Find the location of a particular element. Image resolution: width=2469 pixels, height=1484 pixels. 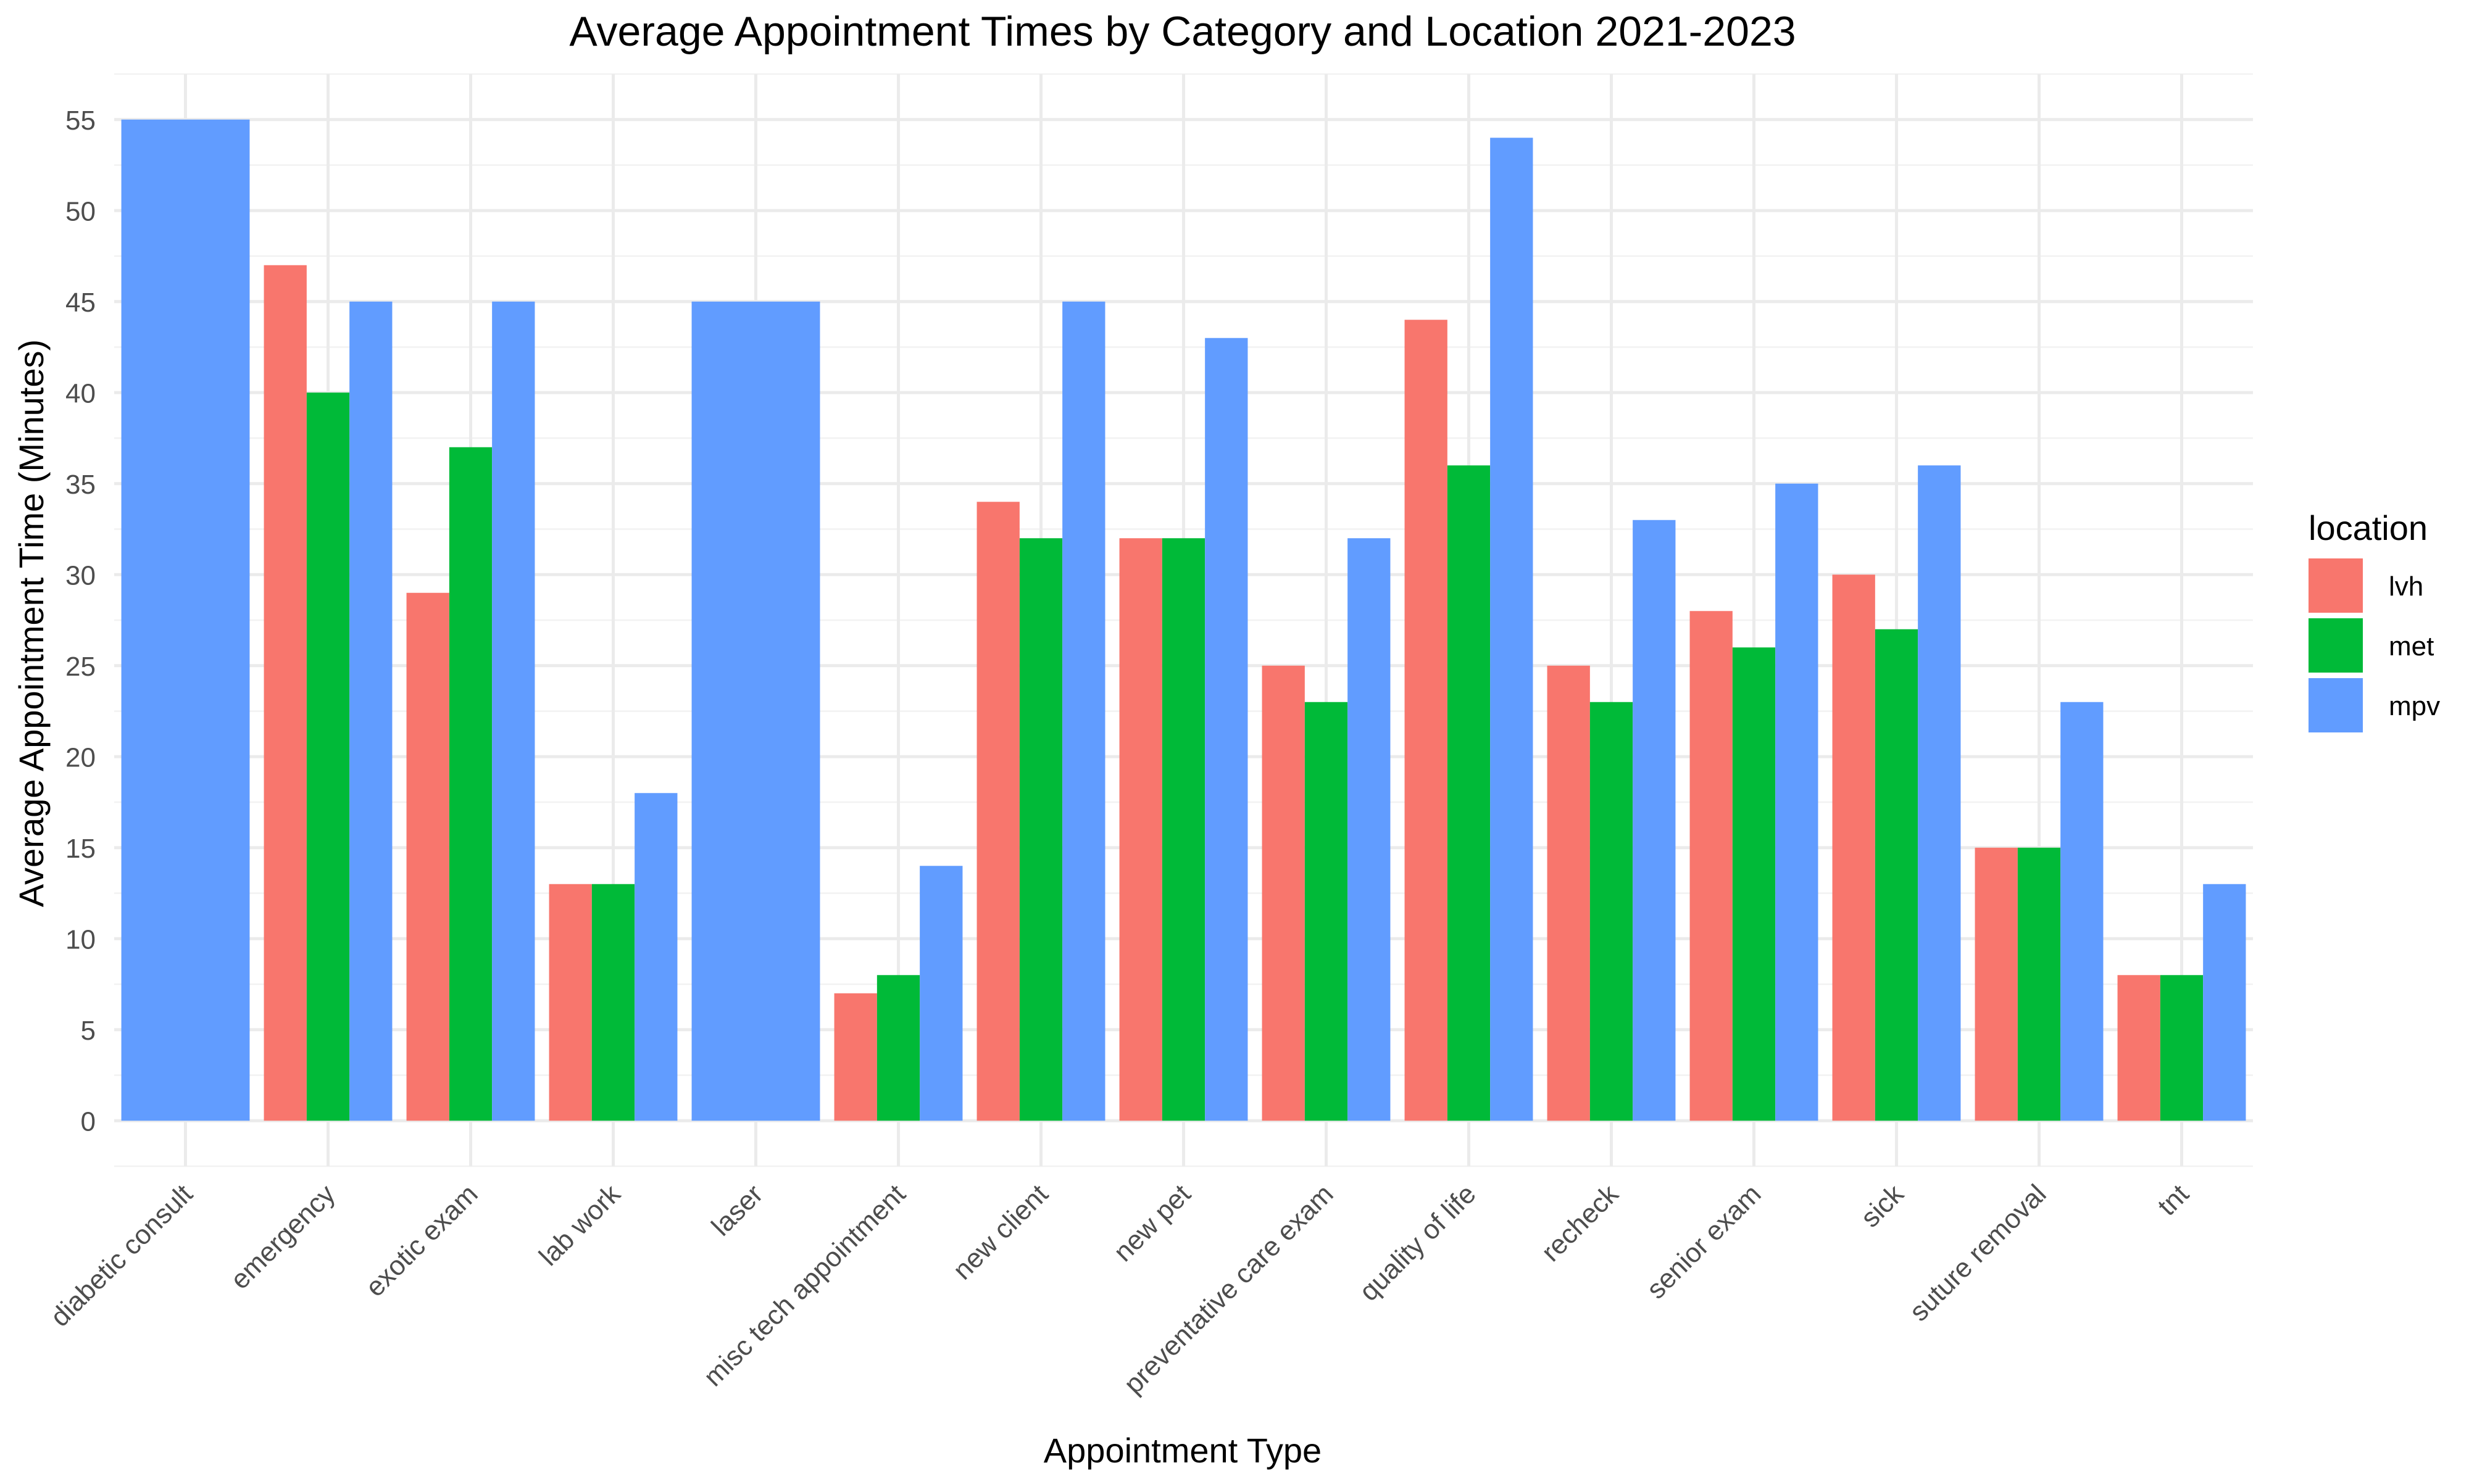

bar-mpv-new-pet is located at coordinates (1226, 729).